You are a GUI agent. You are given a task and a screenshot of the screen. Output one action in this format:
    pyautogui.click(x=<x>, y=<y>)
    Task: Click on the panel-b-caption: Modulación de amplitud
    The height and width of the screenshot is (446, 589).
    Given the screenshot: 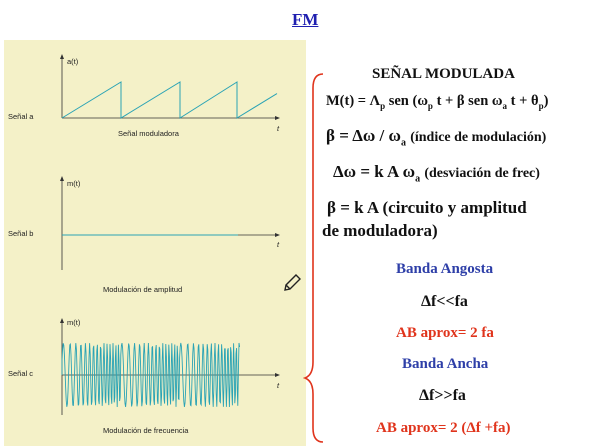 What is the action you would take?
    pyautogui.click(x=142, y=289)
    